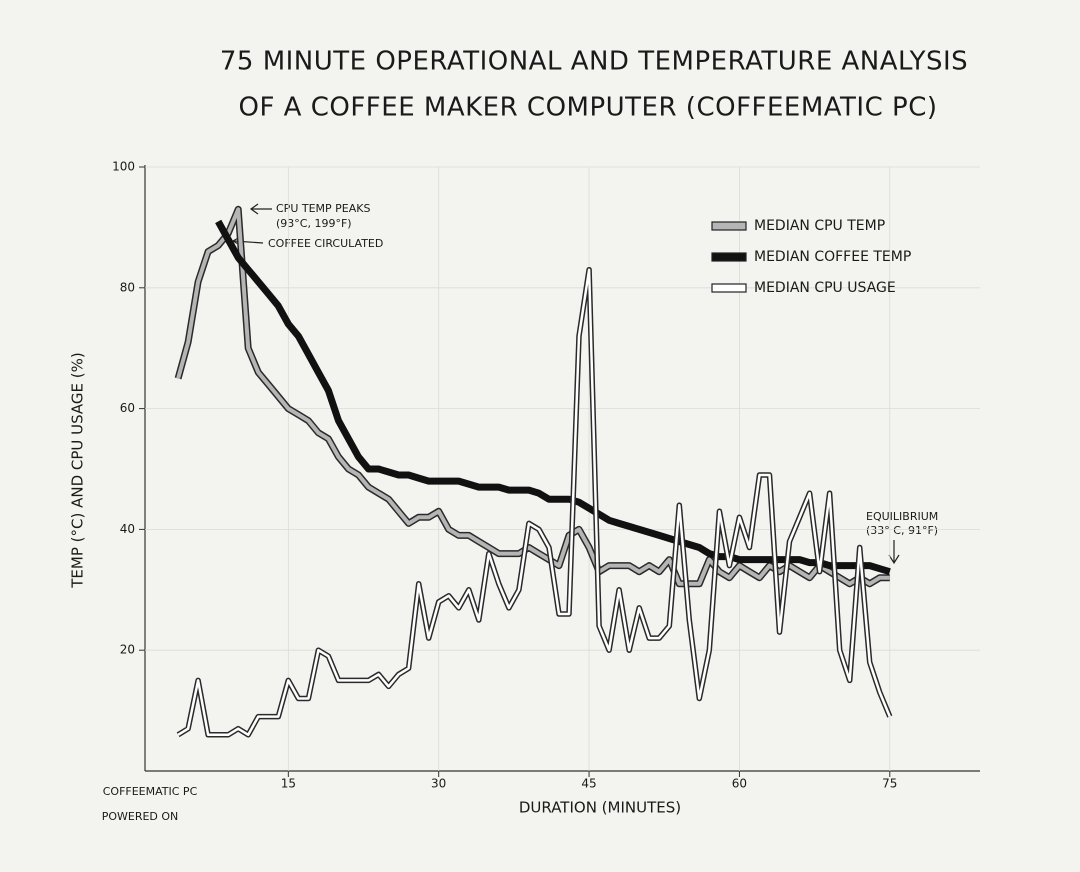 The image size is (1080, 872). What do you see at coordinates (902, 530) in the screenshot?
I see `annotation: (33° C, 91°F)` at bounding box center [902, 530].